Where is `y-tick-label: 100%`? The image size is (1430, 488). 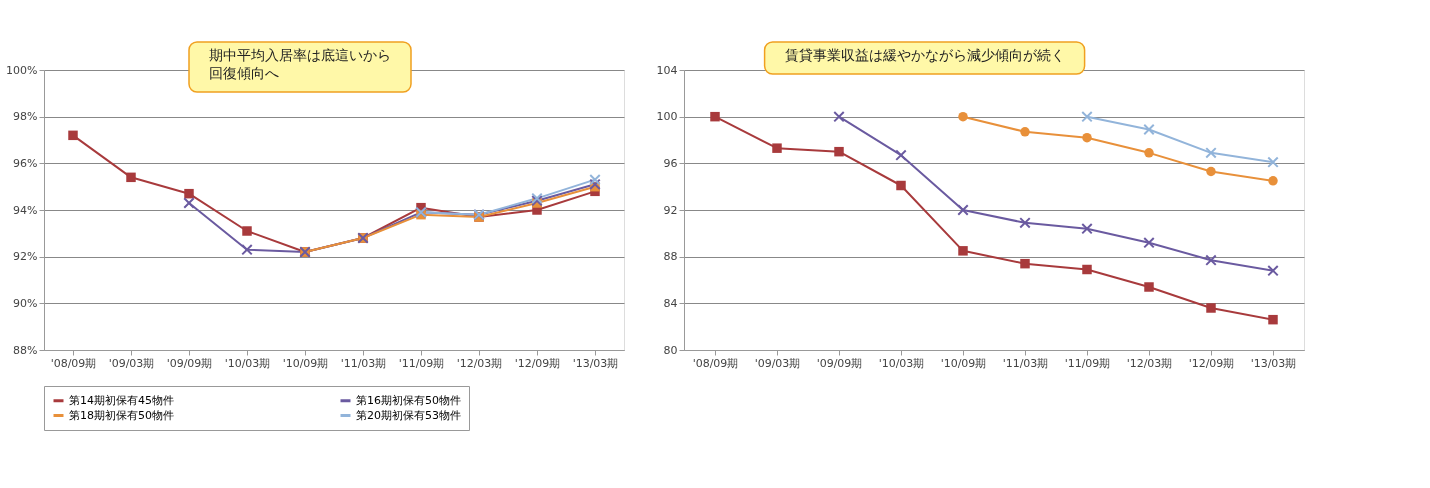
y-tick-label: 100% is located at coordinates (22, 70).